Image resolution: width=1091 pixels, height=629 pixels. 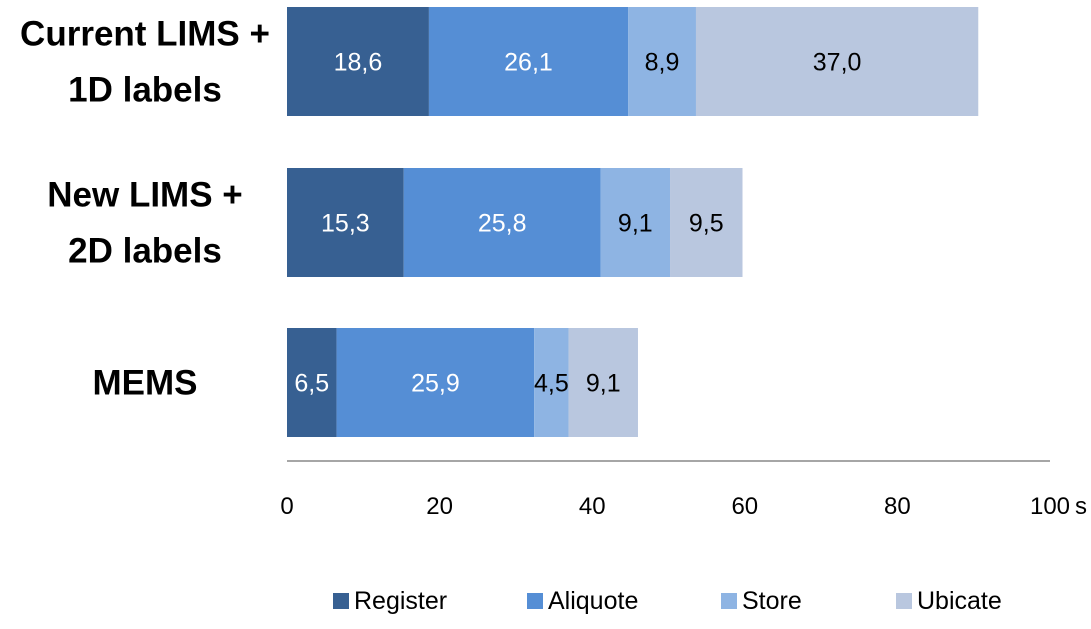 I want to click on data-label-current-lims-ubicate: 37,0, so click(x=837, y=63).